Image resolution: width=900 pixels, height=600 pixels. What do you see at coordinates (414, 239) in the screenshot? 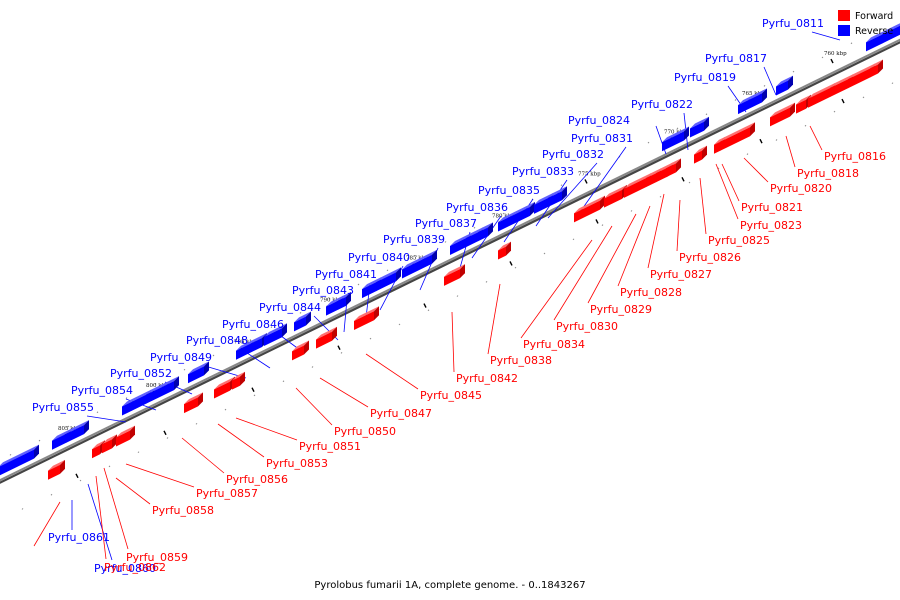
I see `gene-label-reverse: Pyrfu_0839` at bounding box center [414, 239].